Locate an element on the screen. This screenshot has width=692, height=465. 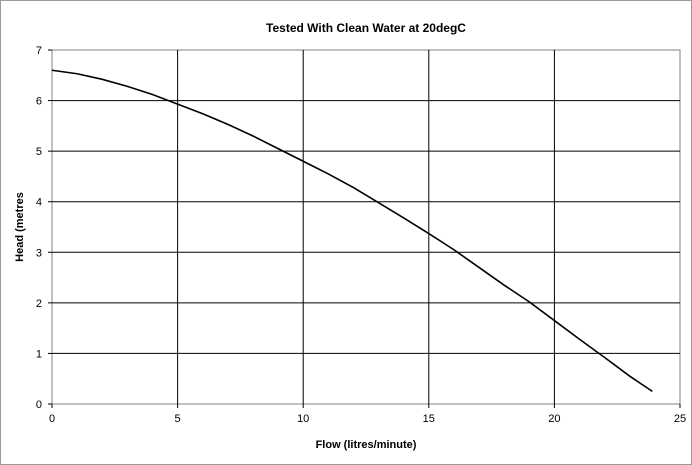
x-tick-label: 5 is located at coordinates (178, 419).